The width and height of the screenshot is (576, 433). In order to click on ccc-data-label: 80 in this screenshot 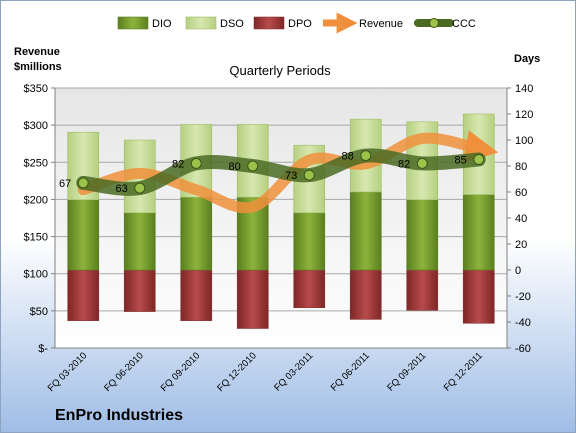, I will do `click(235, 167)`.